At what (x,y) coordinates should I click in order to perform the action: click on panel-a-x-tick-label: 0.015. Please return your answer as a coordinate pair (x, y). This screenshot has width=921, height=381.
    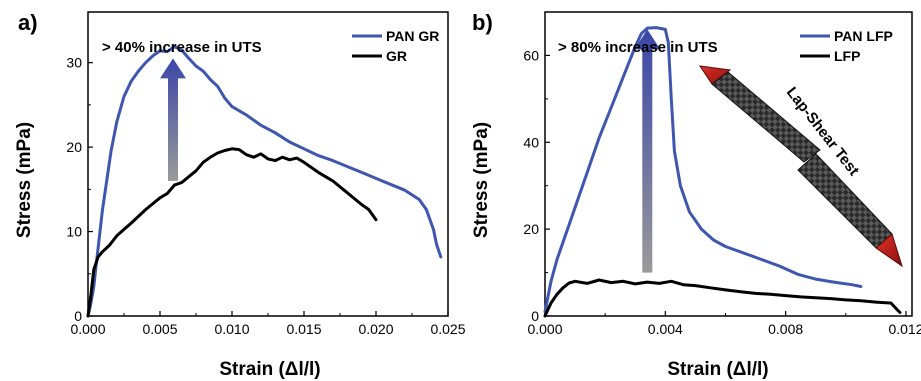
    Looking at the image, I should click on (303, 329).